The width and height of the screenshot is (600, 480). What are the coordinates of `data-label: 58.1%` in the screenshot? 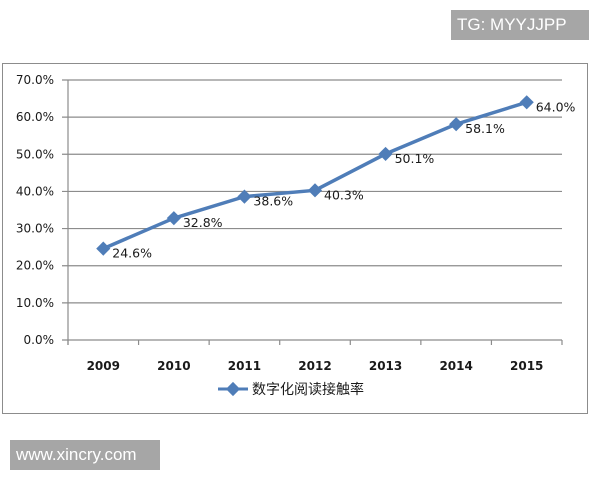 It's located at (485, 128).